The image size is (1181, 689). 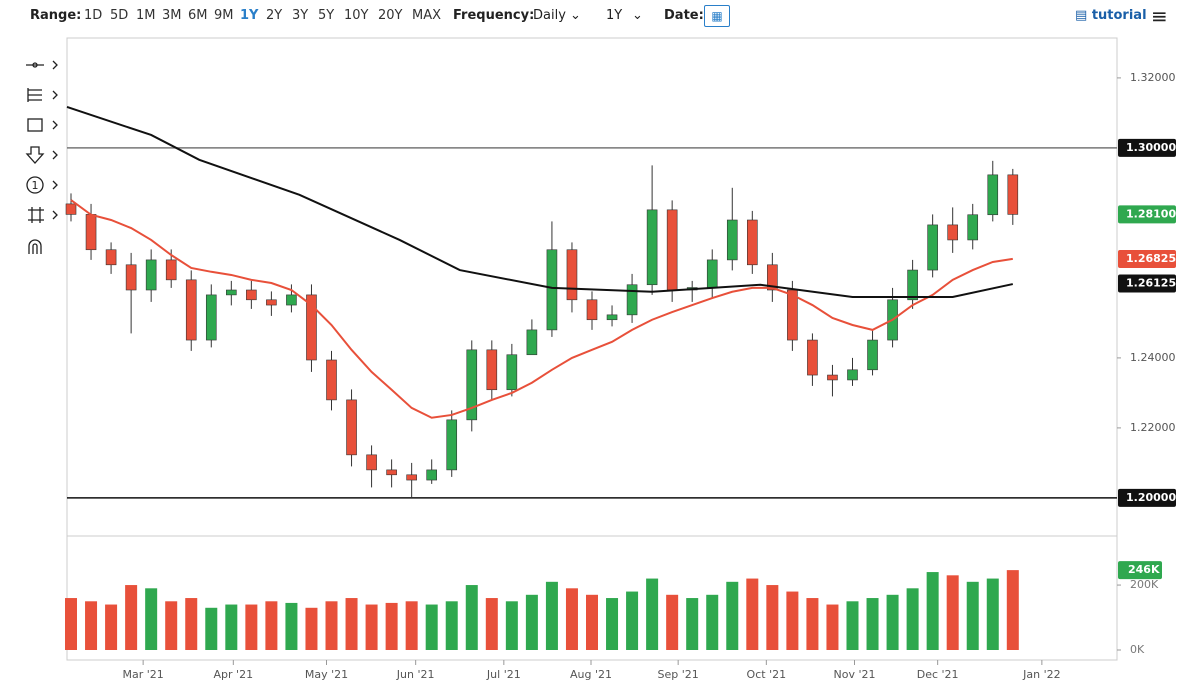 What do you see at coordinates (427, 15) in the screenshot?
I see `range-button: MAX` at bounding box center [427, 15].